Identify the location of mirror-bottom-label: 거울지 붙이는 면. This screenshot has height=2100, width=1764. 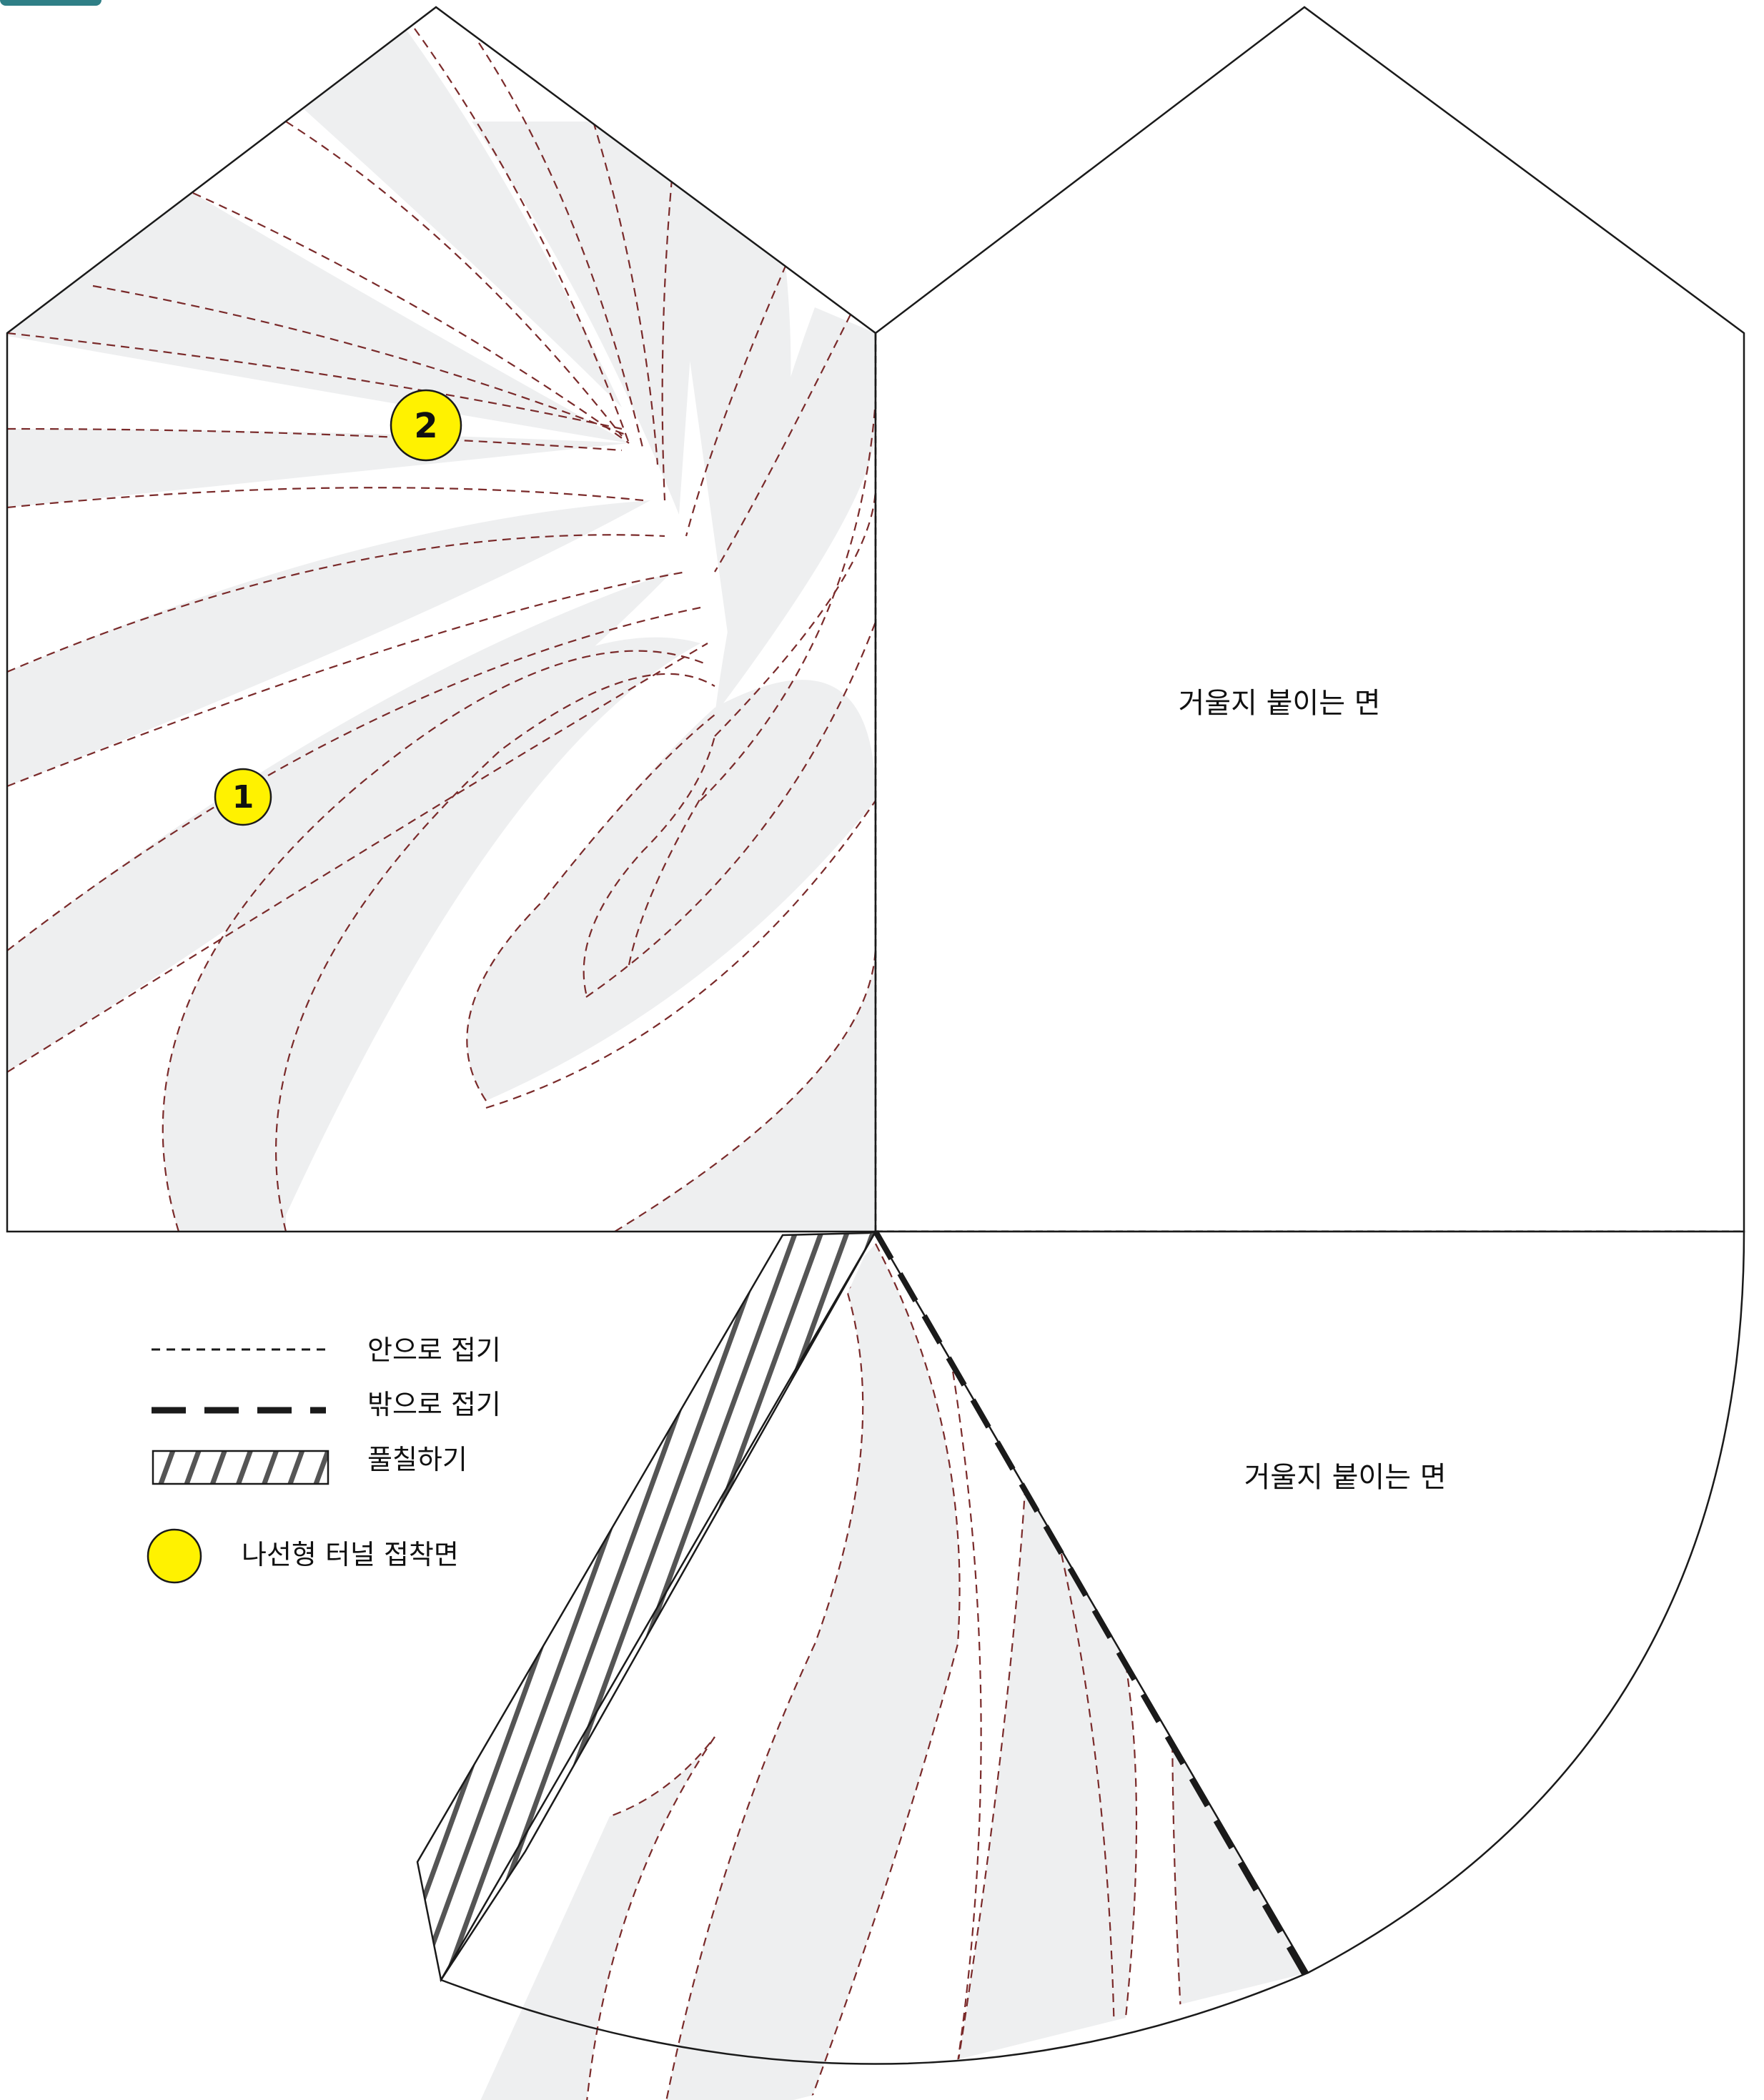
(1345, 1477).